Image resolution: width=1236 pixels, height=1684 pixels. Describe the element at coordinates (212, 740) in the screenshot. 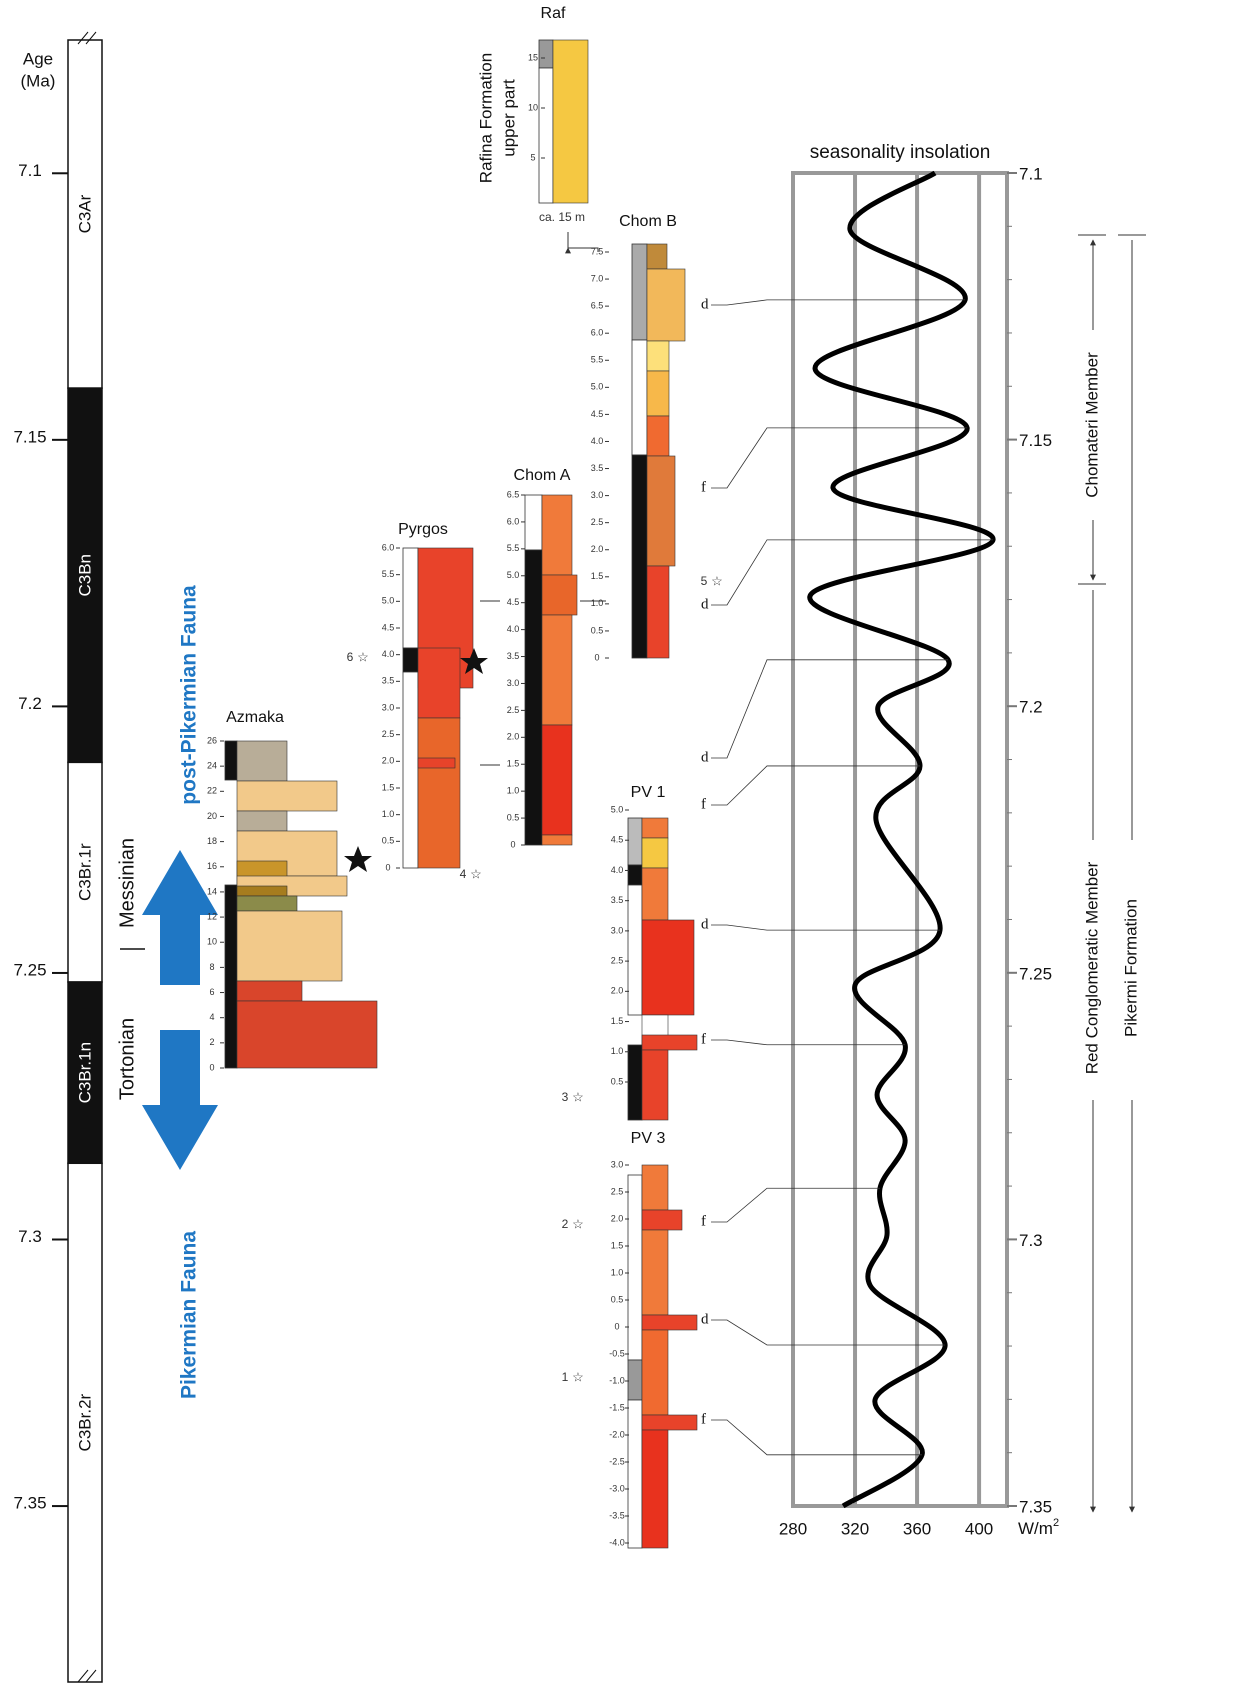

I see `scale-label: 26` at that location.